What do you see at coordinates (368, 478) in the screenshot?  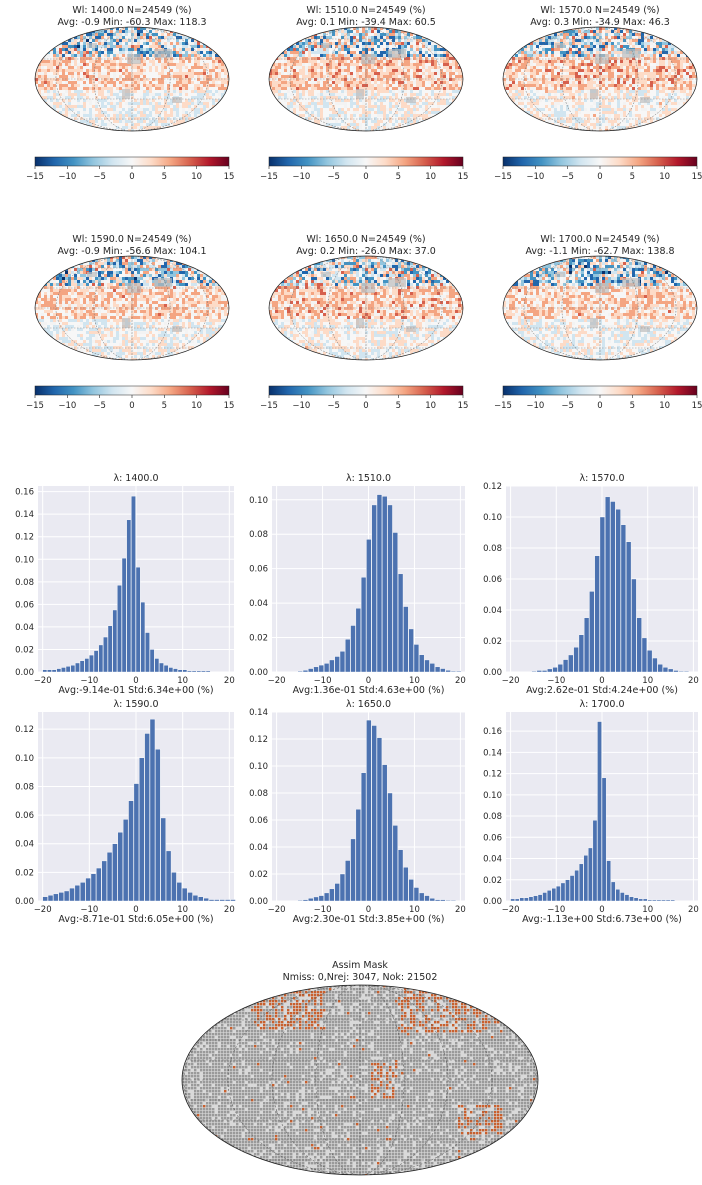 I see `histogram-title: λ: 1510.0` at bounding box center [368, 478].